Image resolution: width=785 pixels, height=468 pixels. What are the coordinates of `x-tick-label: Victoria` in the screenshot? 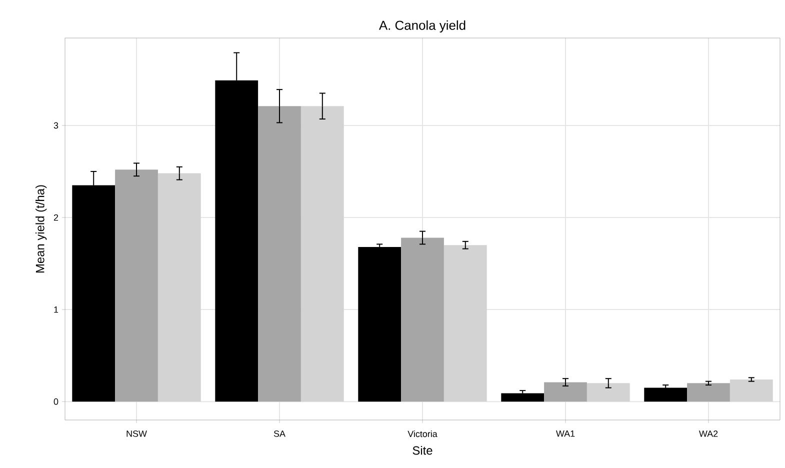 It's located at (423, 434).